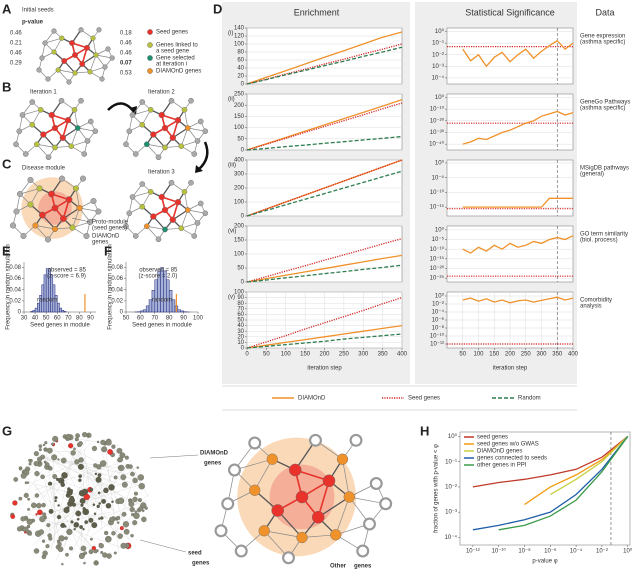  I want to click on y-tick-label: 60, so click(240, 315).